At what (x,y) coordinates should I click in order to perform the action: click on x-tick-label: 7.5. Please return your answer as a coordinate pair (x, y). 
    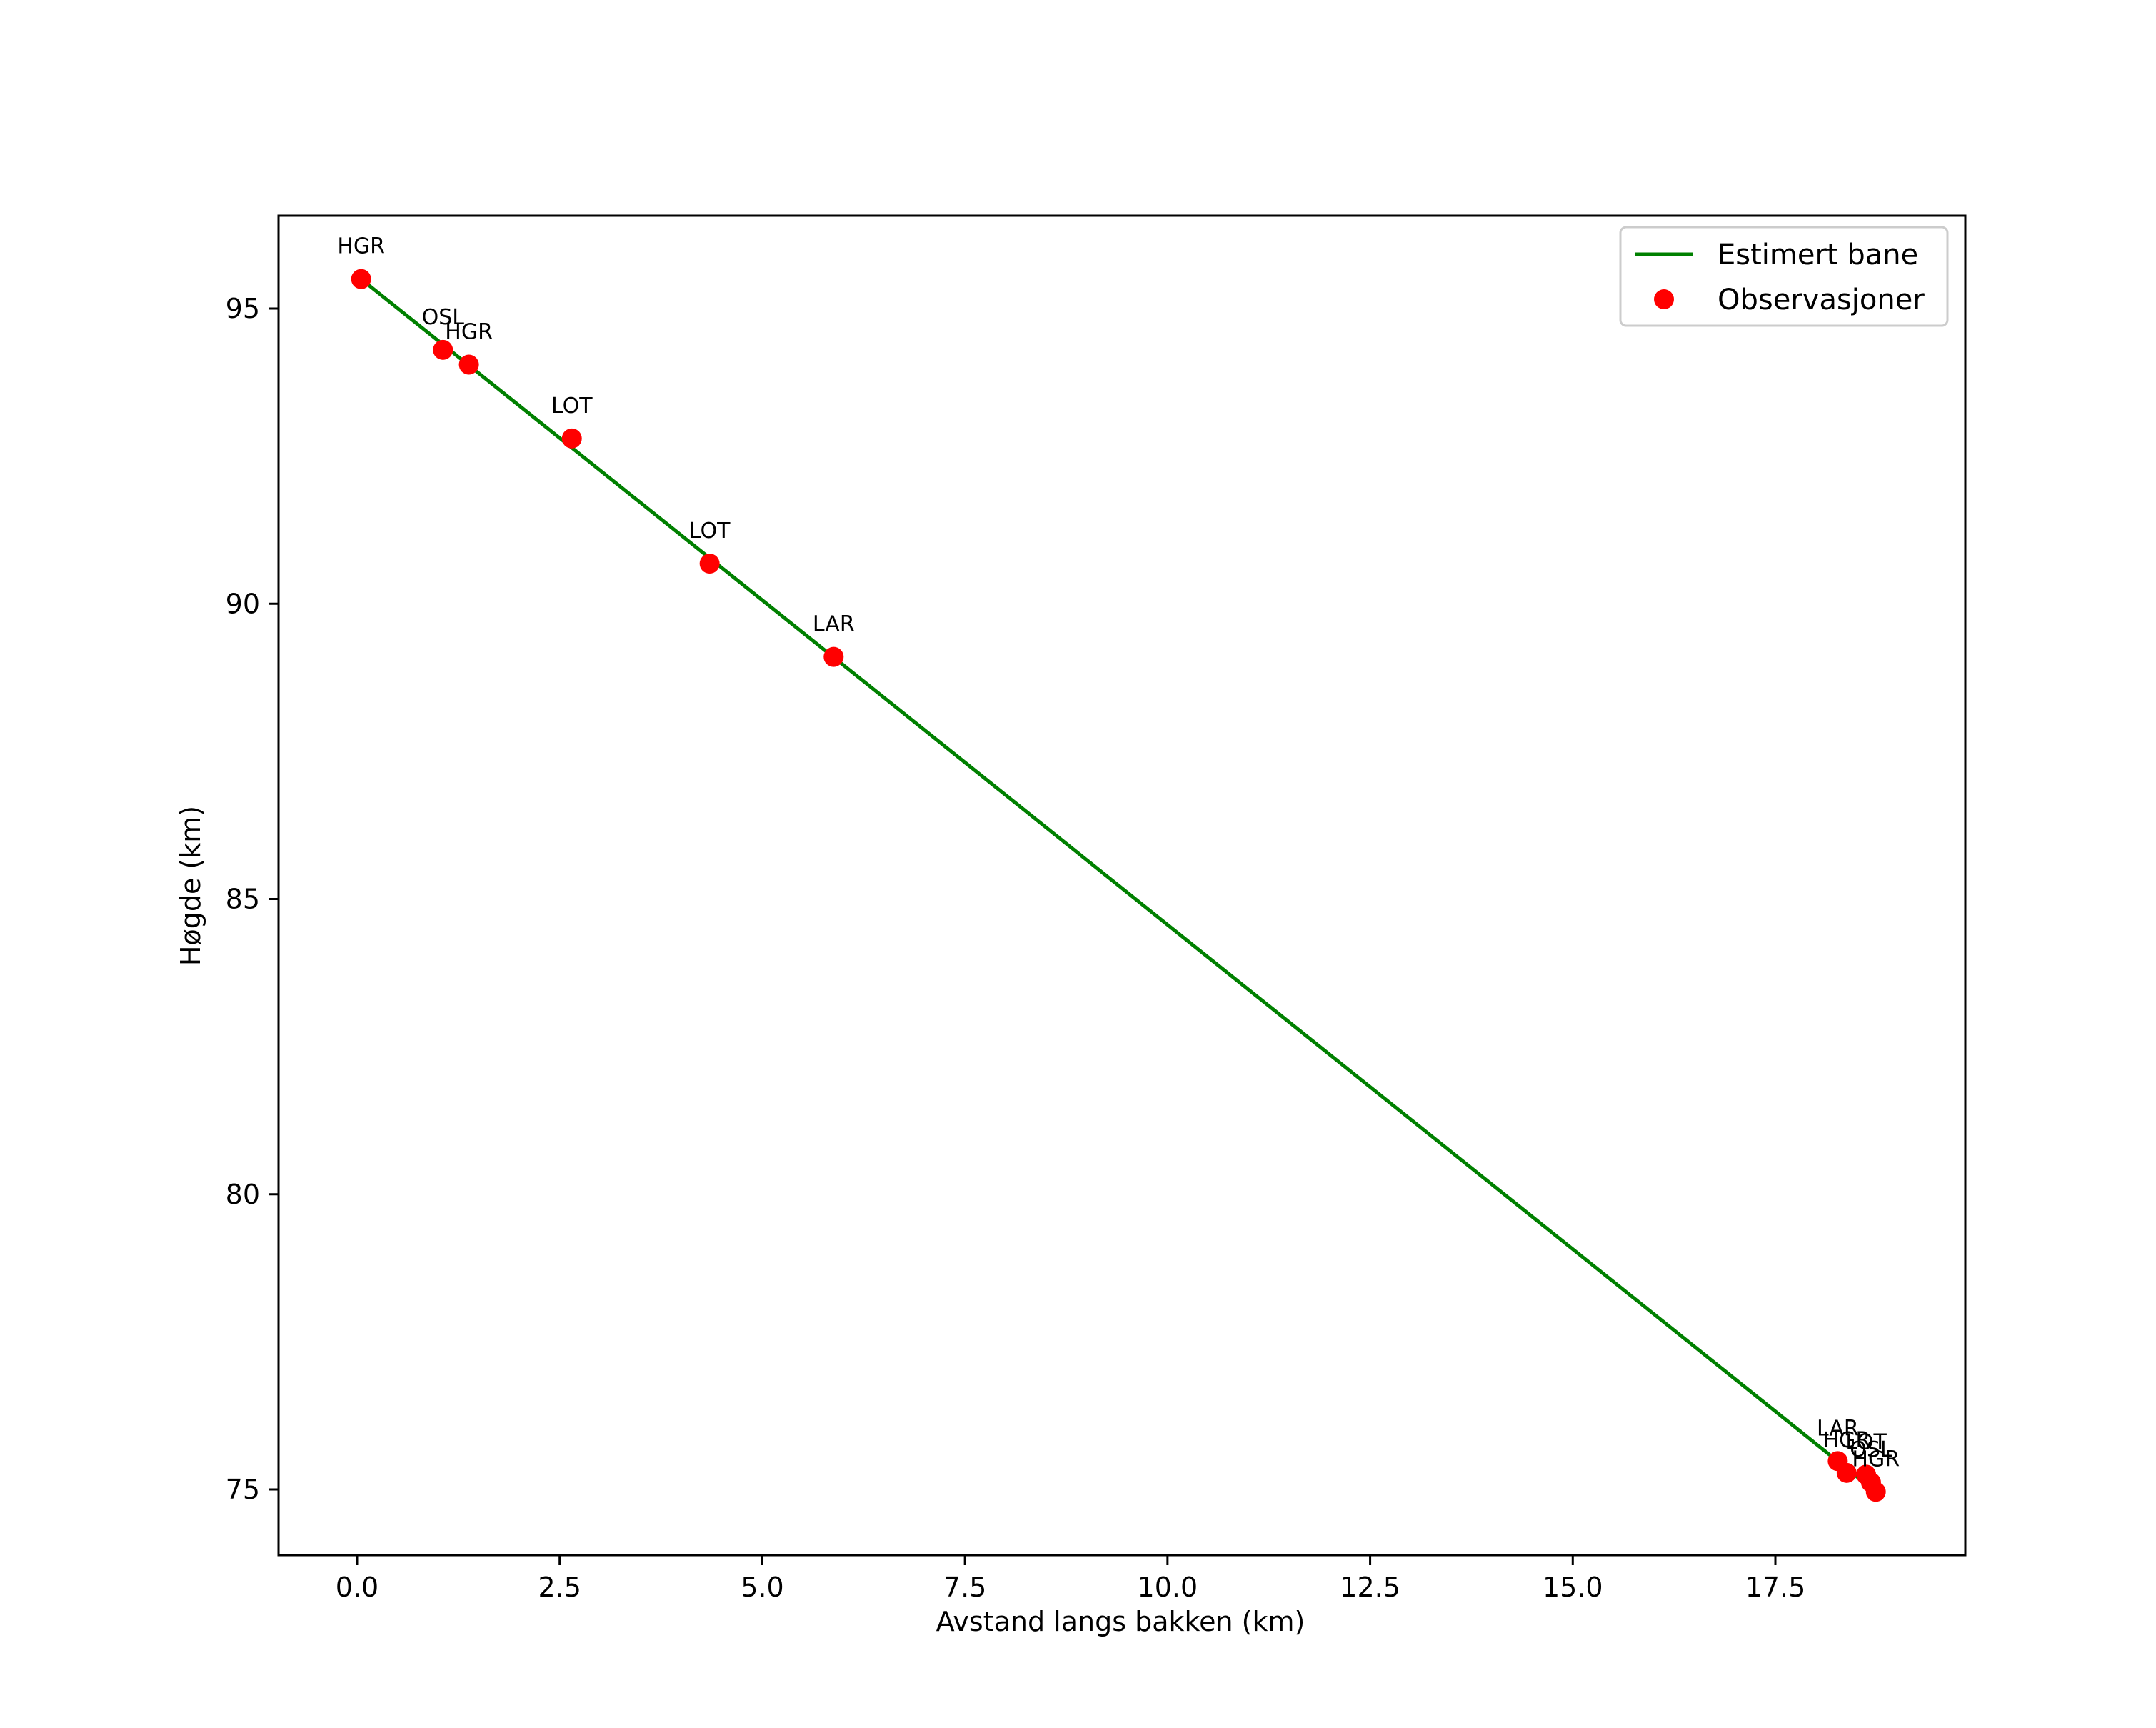
    Looking at the image, I should click on (965, 1588).